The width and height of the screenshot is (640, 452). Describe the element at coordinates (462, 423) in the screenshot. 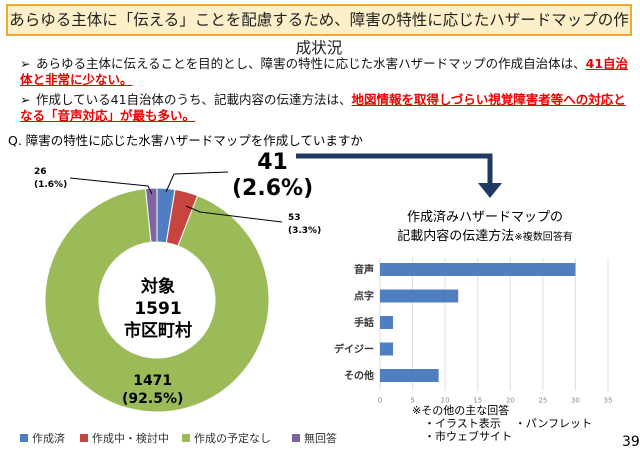

I see `note-item: ・イラスト表示` at that location.